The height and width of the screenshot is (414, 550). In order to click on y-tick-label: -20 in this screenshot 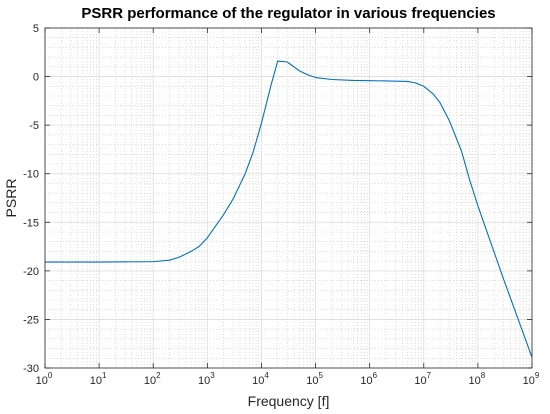, I will do `click(31, 272)`.